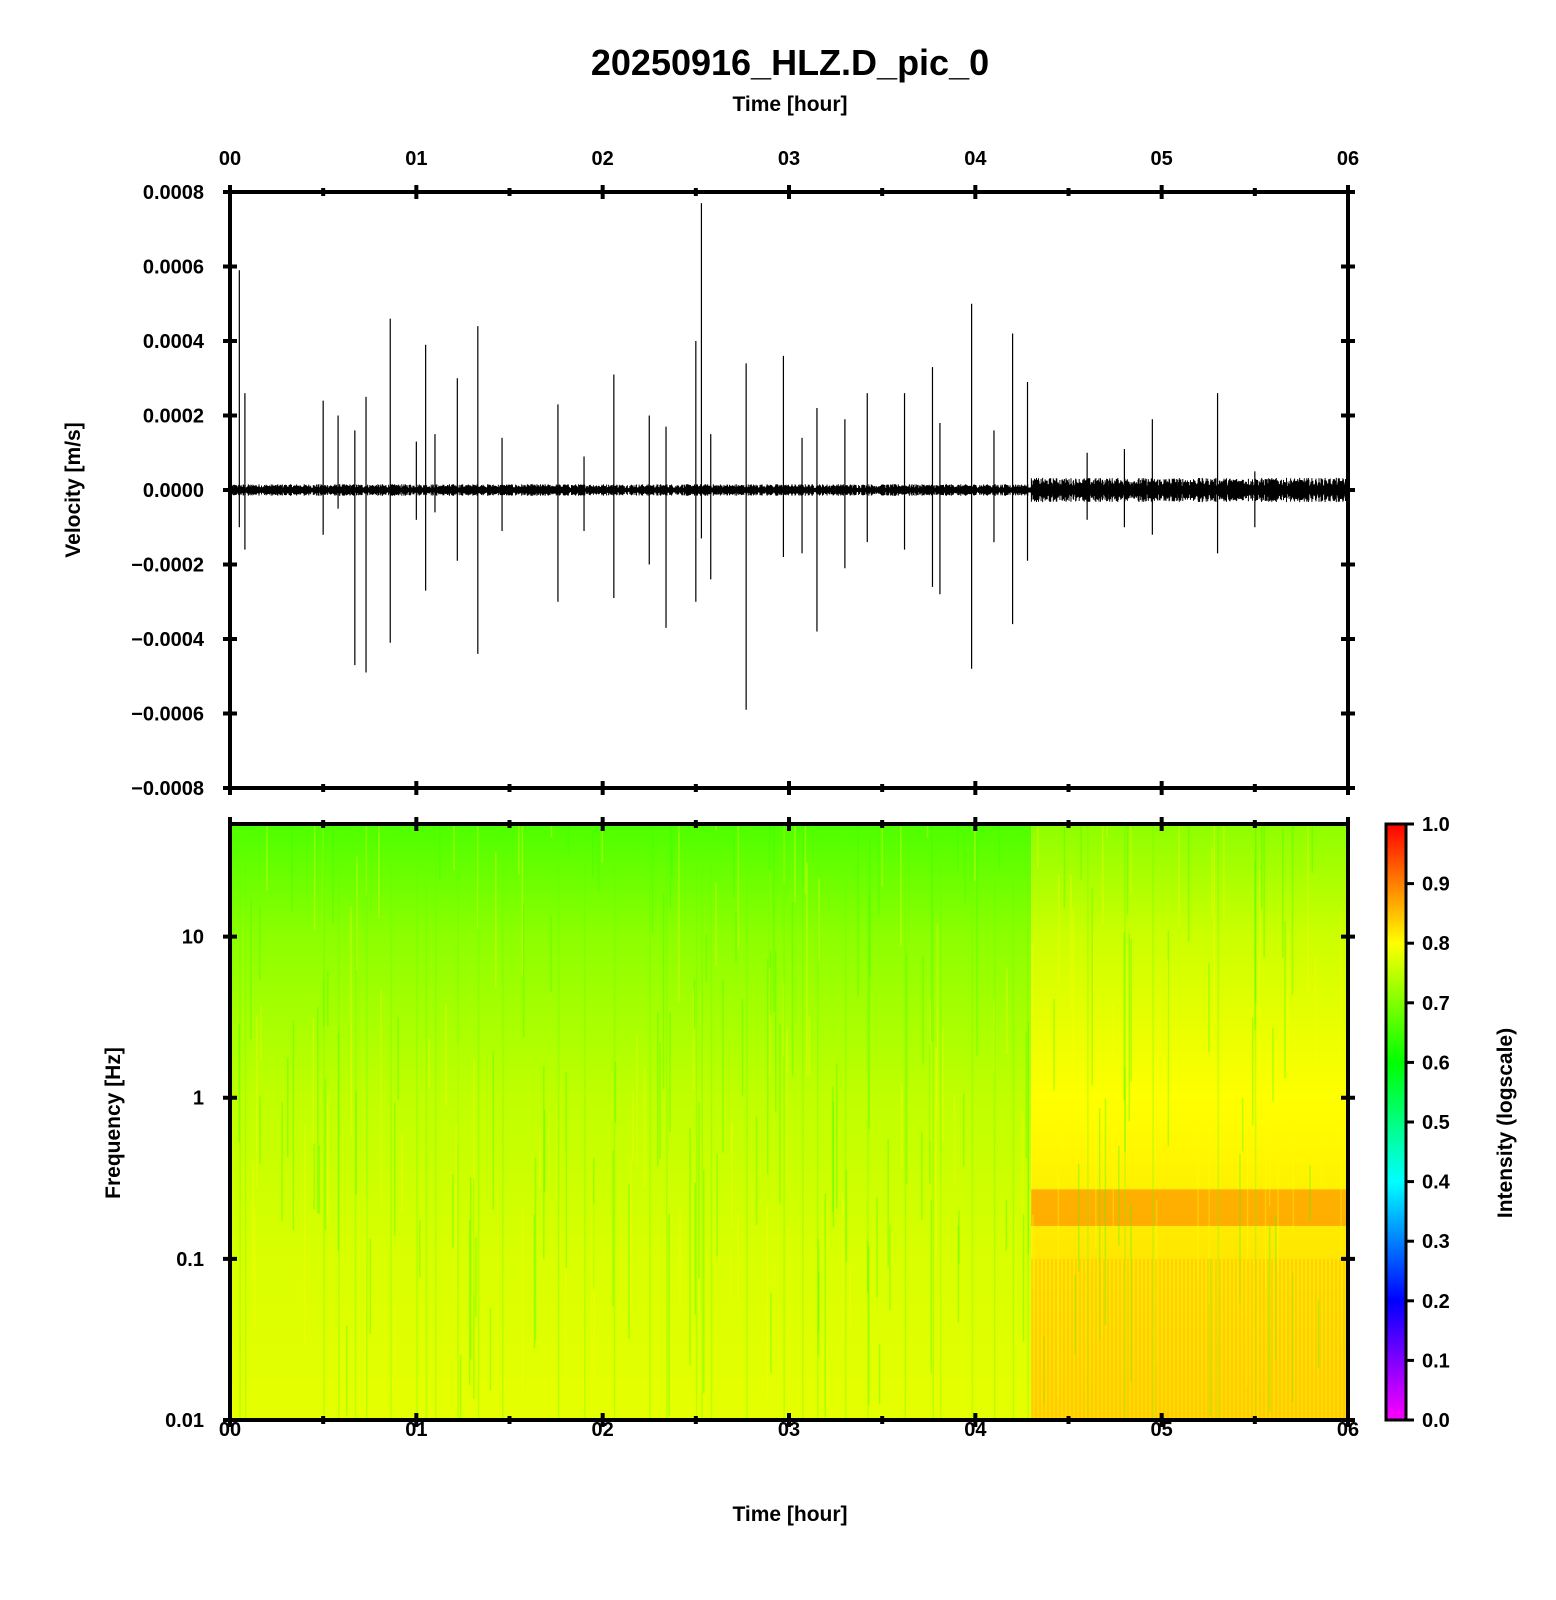 This screenshot has width=1556, height=1600. What do you see at coordinates (1436, 1063) in the screenshot?
I see `colorbar-tick-label: 0.6` at bounding box center [1436, 1063].